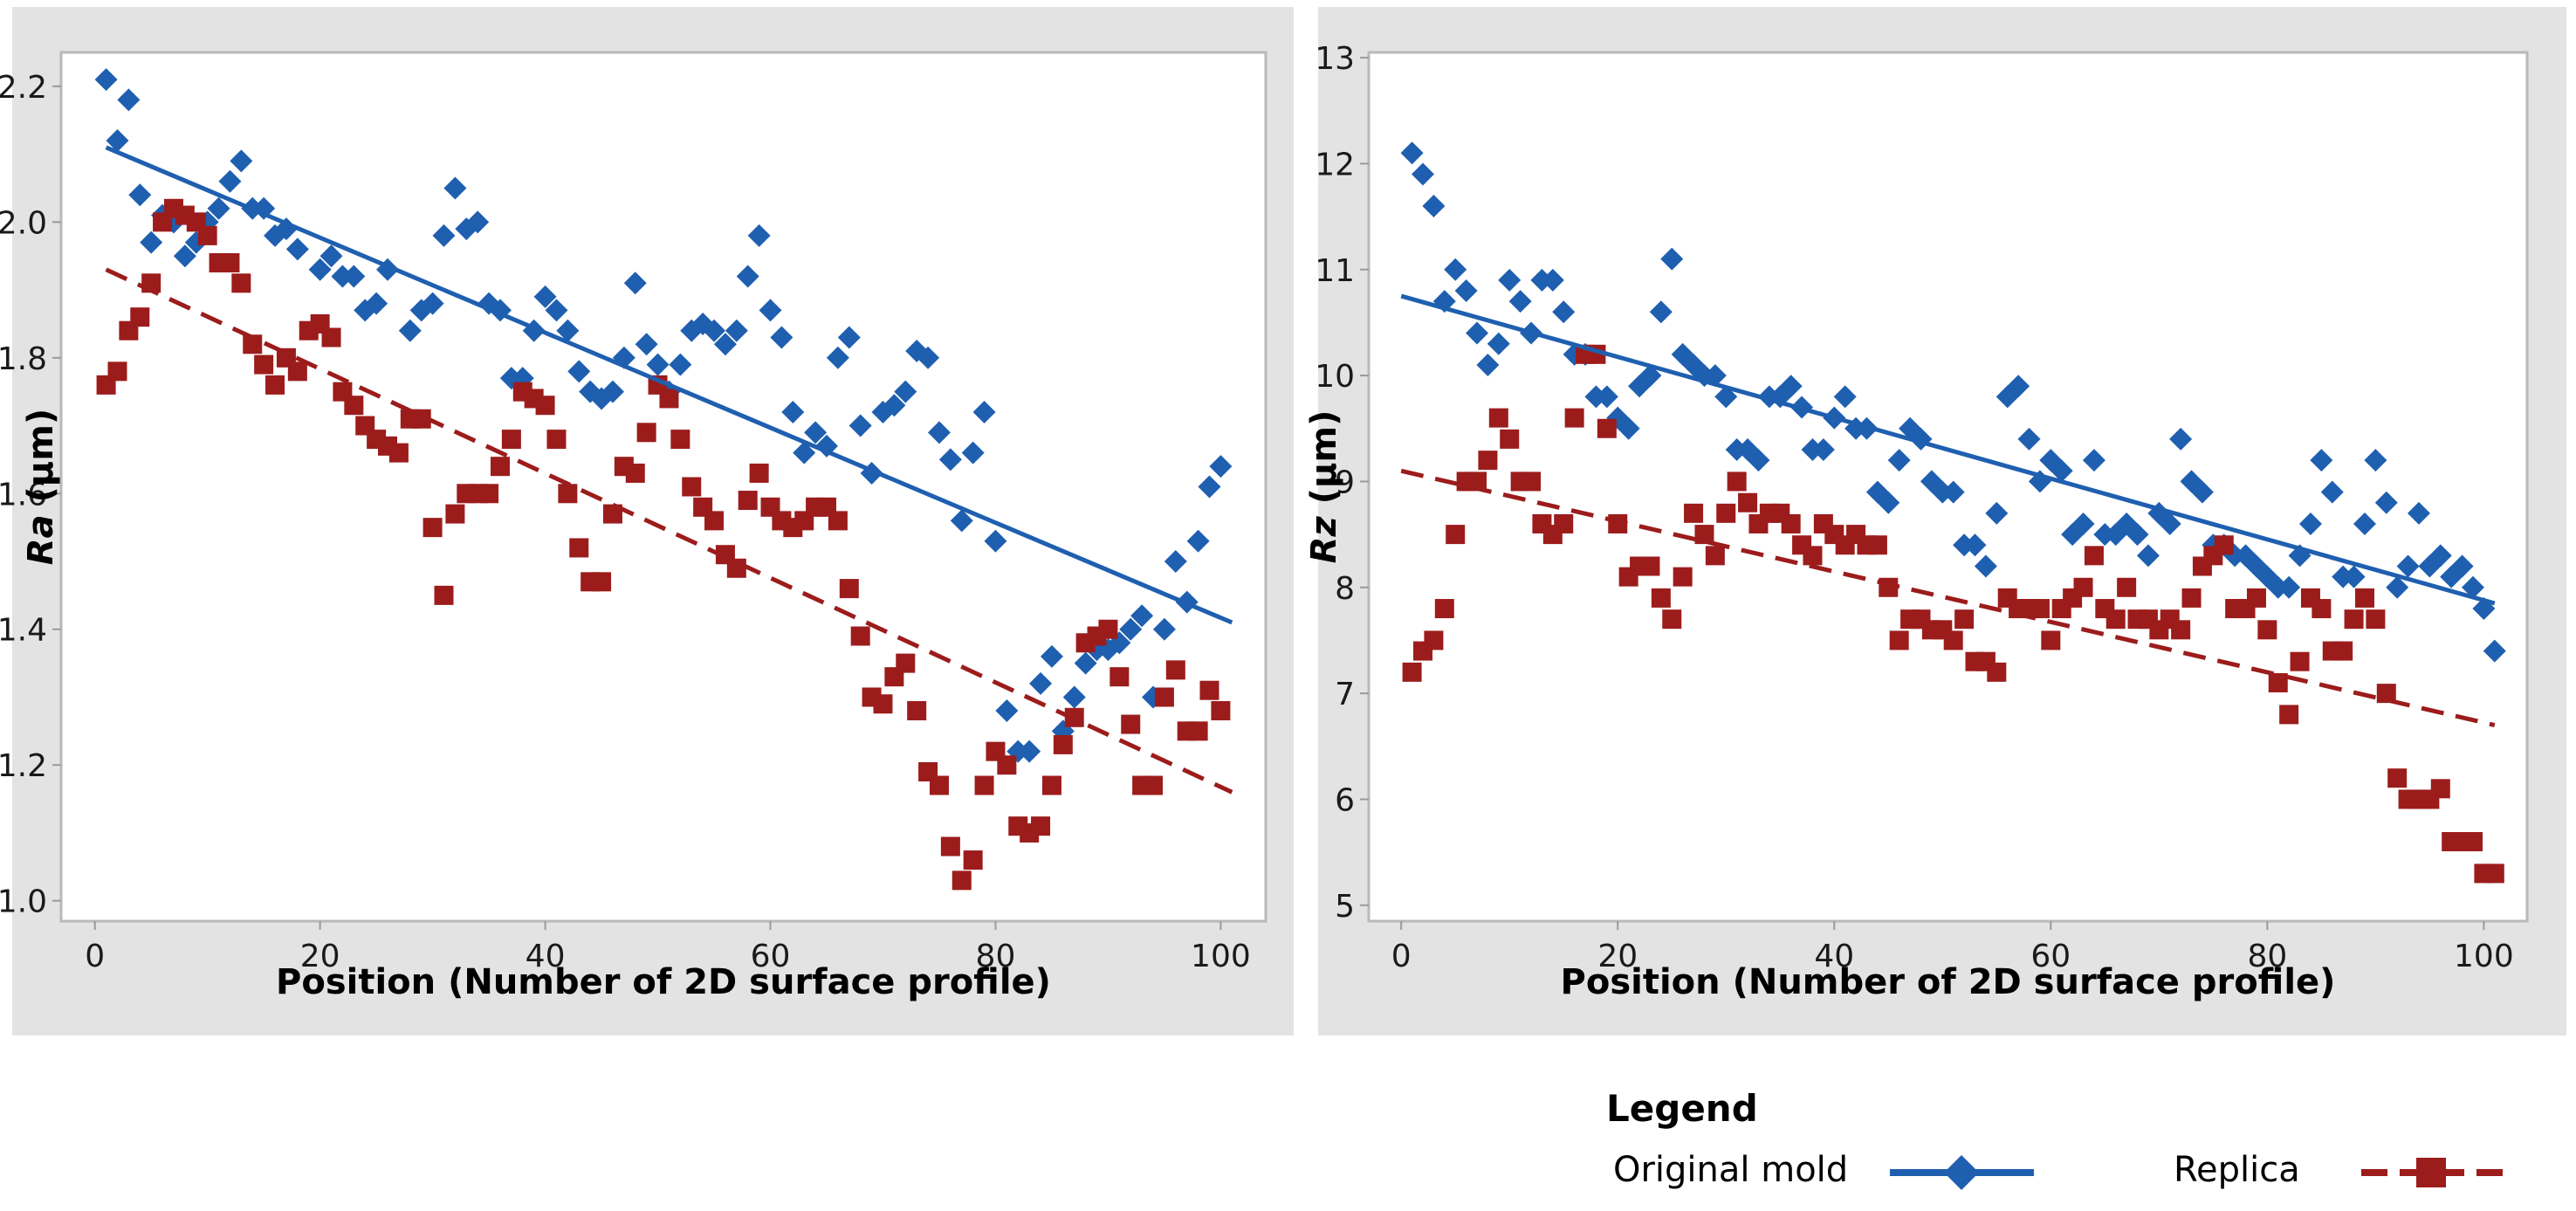 The width and height of the screenshot is (2576, 1211). Describe the element at coordinates (1335, 164) in the screenshot. I see `rz-ytick-label: 12` at that location.